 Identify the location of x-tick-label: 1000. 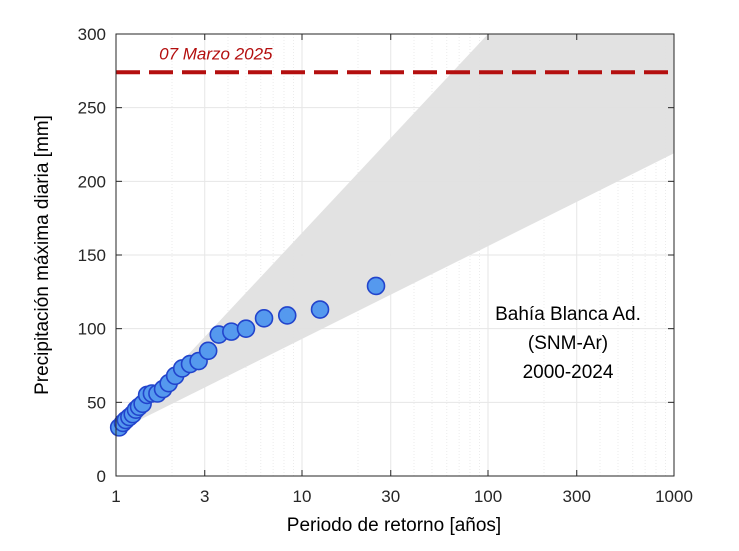
(674, 496).